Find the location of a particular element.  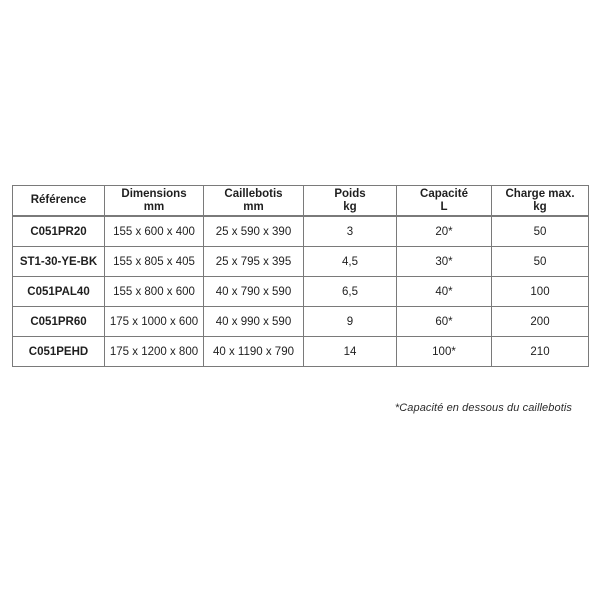

cell-caillebotis: 25 x 590 x 390 is located at coordinates (253, 231).